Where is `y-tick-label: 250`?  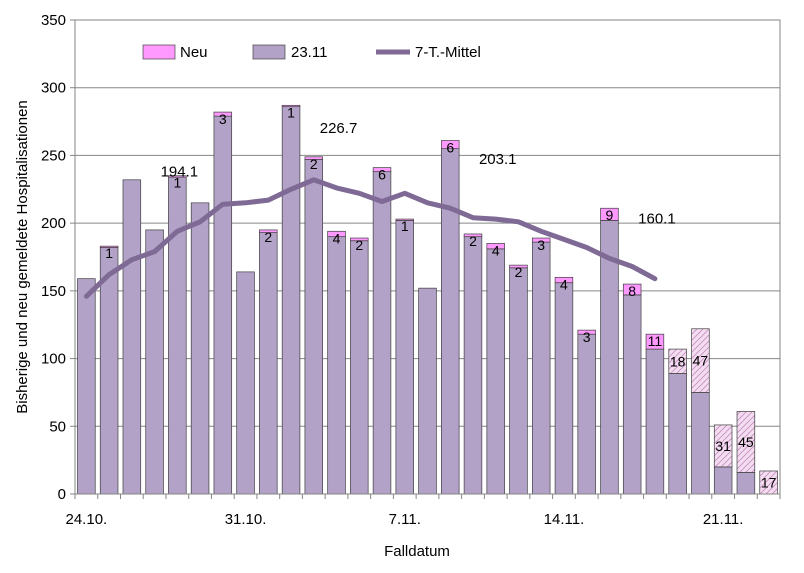
y-tick-label: 250 is located at coordinates (53, 155).